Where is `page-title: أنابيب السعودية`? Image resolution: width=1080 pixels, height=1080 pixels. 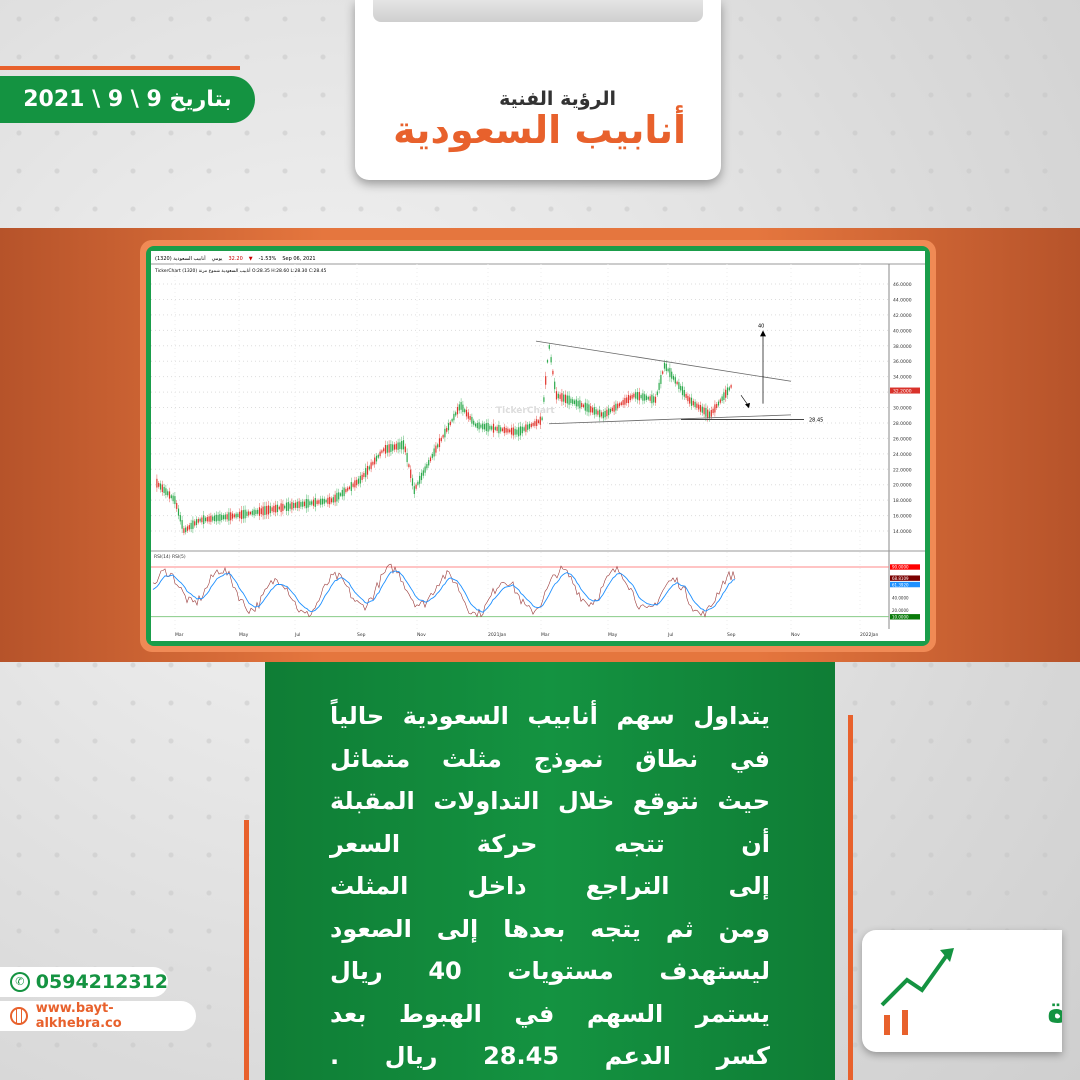
page-title: أنابيب السعودية is located at coordinates (539, 130).